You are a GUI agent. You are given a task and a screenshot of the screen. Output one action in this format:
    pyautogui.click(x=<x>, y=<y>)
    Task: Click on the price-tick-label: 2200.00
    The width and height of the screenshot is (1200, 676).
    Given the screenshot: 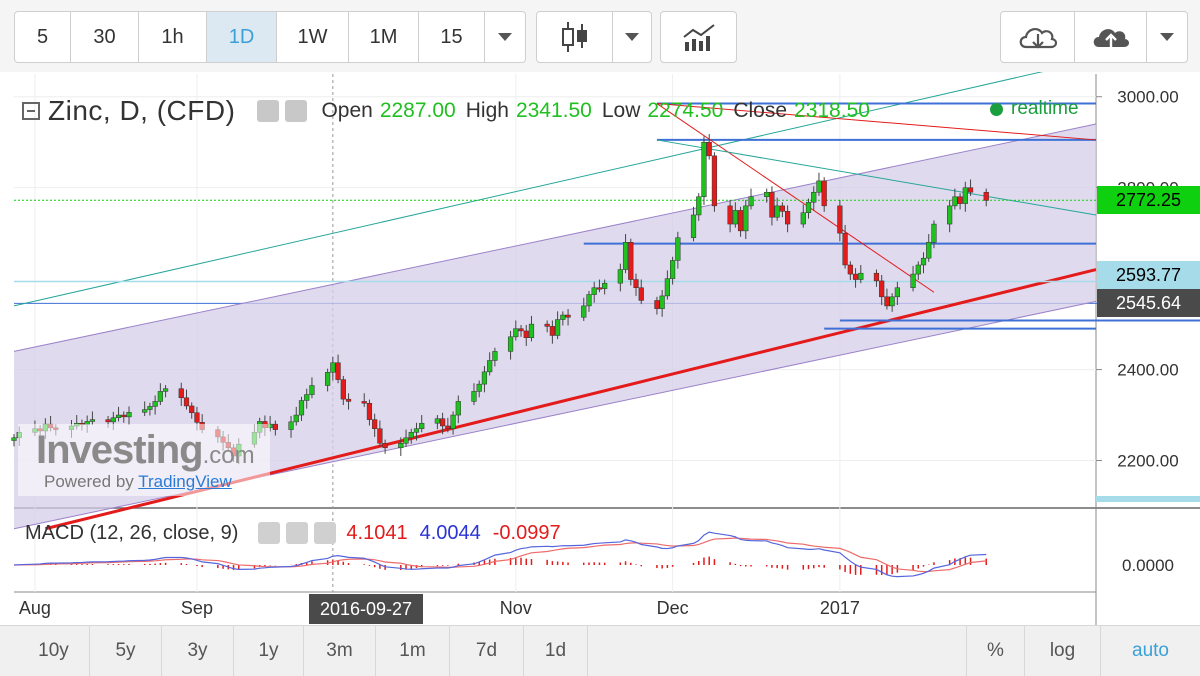 What is the action you would take?
    pyautogui.click(x=1147, y=461)
    